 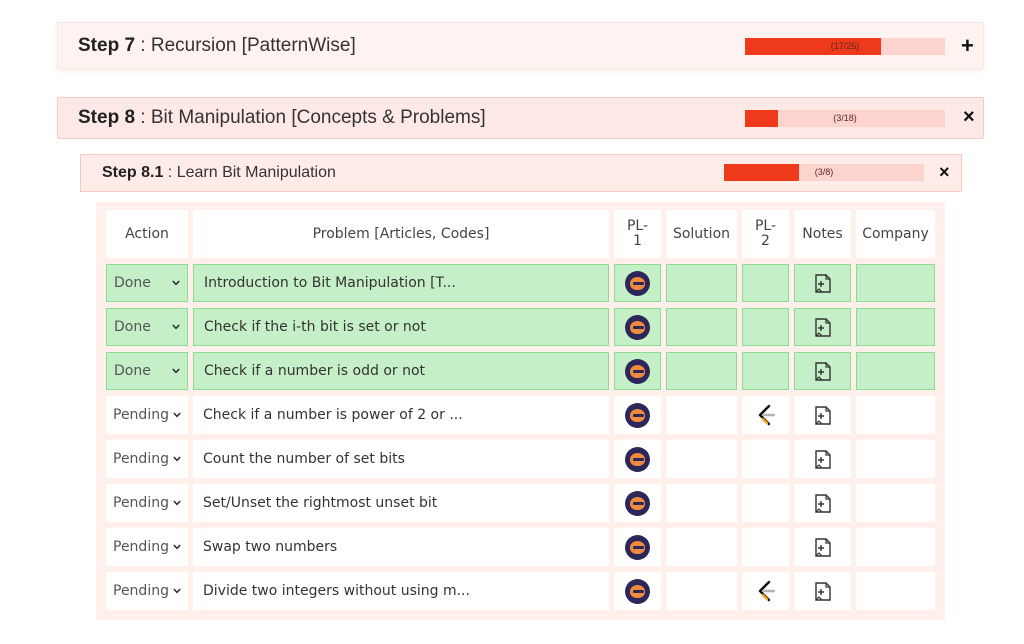 I want to click on row-8-pl2-cell, so click(x=765, y=591).